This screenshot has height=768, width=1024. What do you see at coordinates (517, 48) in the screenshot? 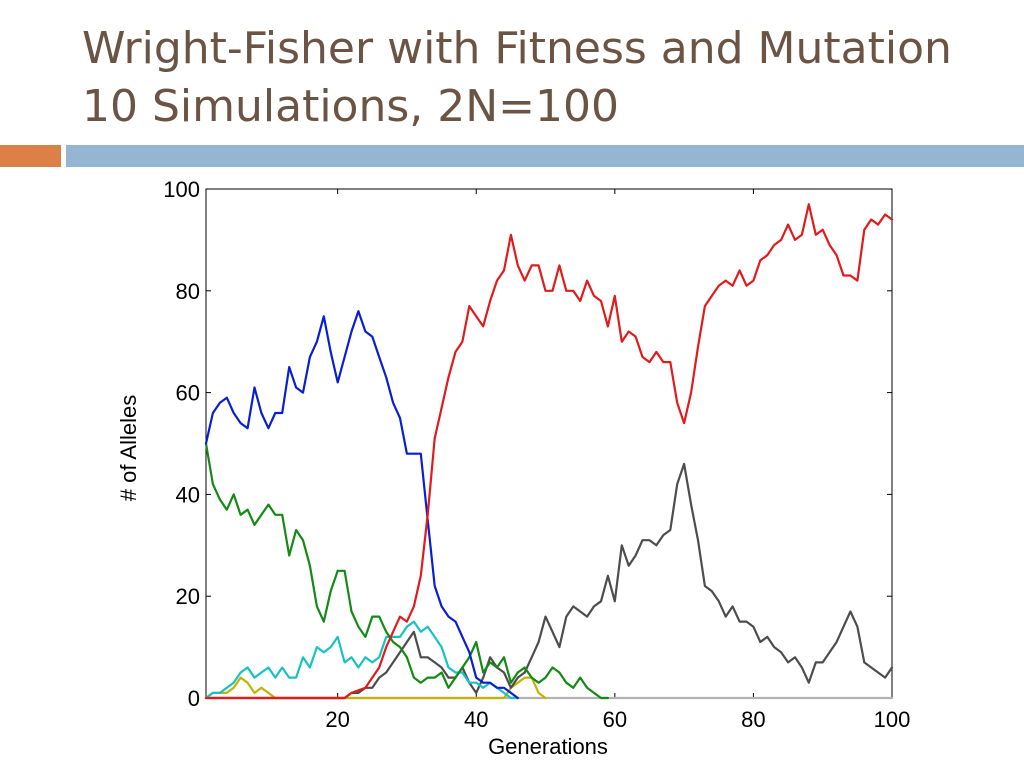
I see `slide-title-line-1: Wright-Fisher with Fitness and Mutation` at bounding box center [517, 48].